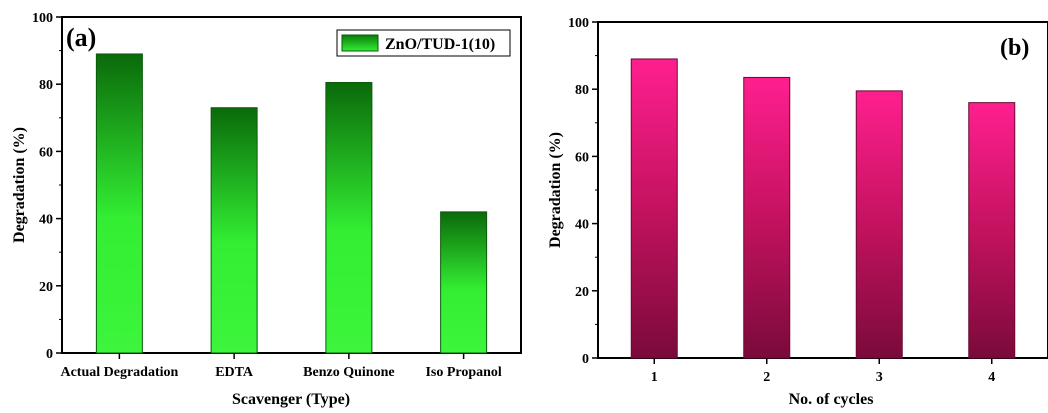 The height and width of the screenshot is (413, 1048). Describe the element at coordinates (42, 18) in the screenshot. I see `y-tick-label-a: 100` at that location.